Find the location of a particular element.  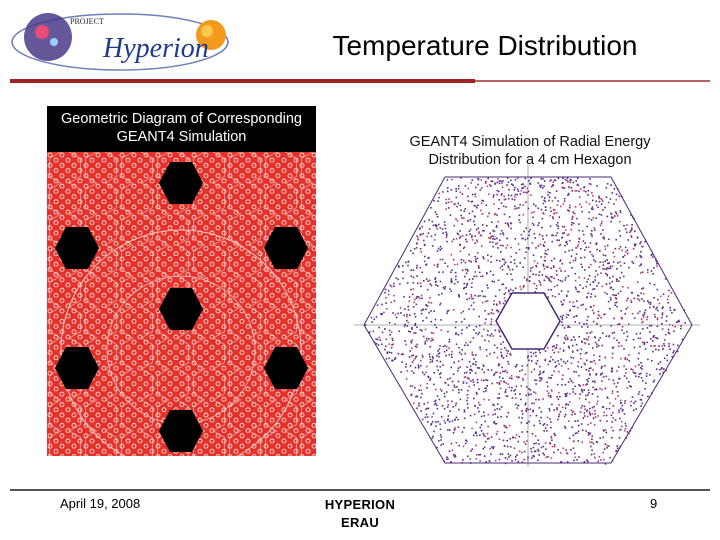

geometric-diagram-title-line2: GEANT4 Simulation is located at coordinates (181, 137).